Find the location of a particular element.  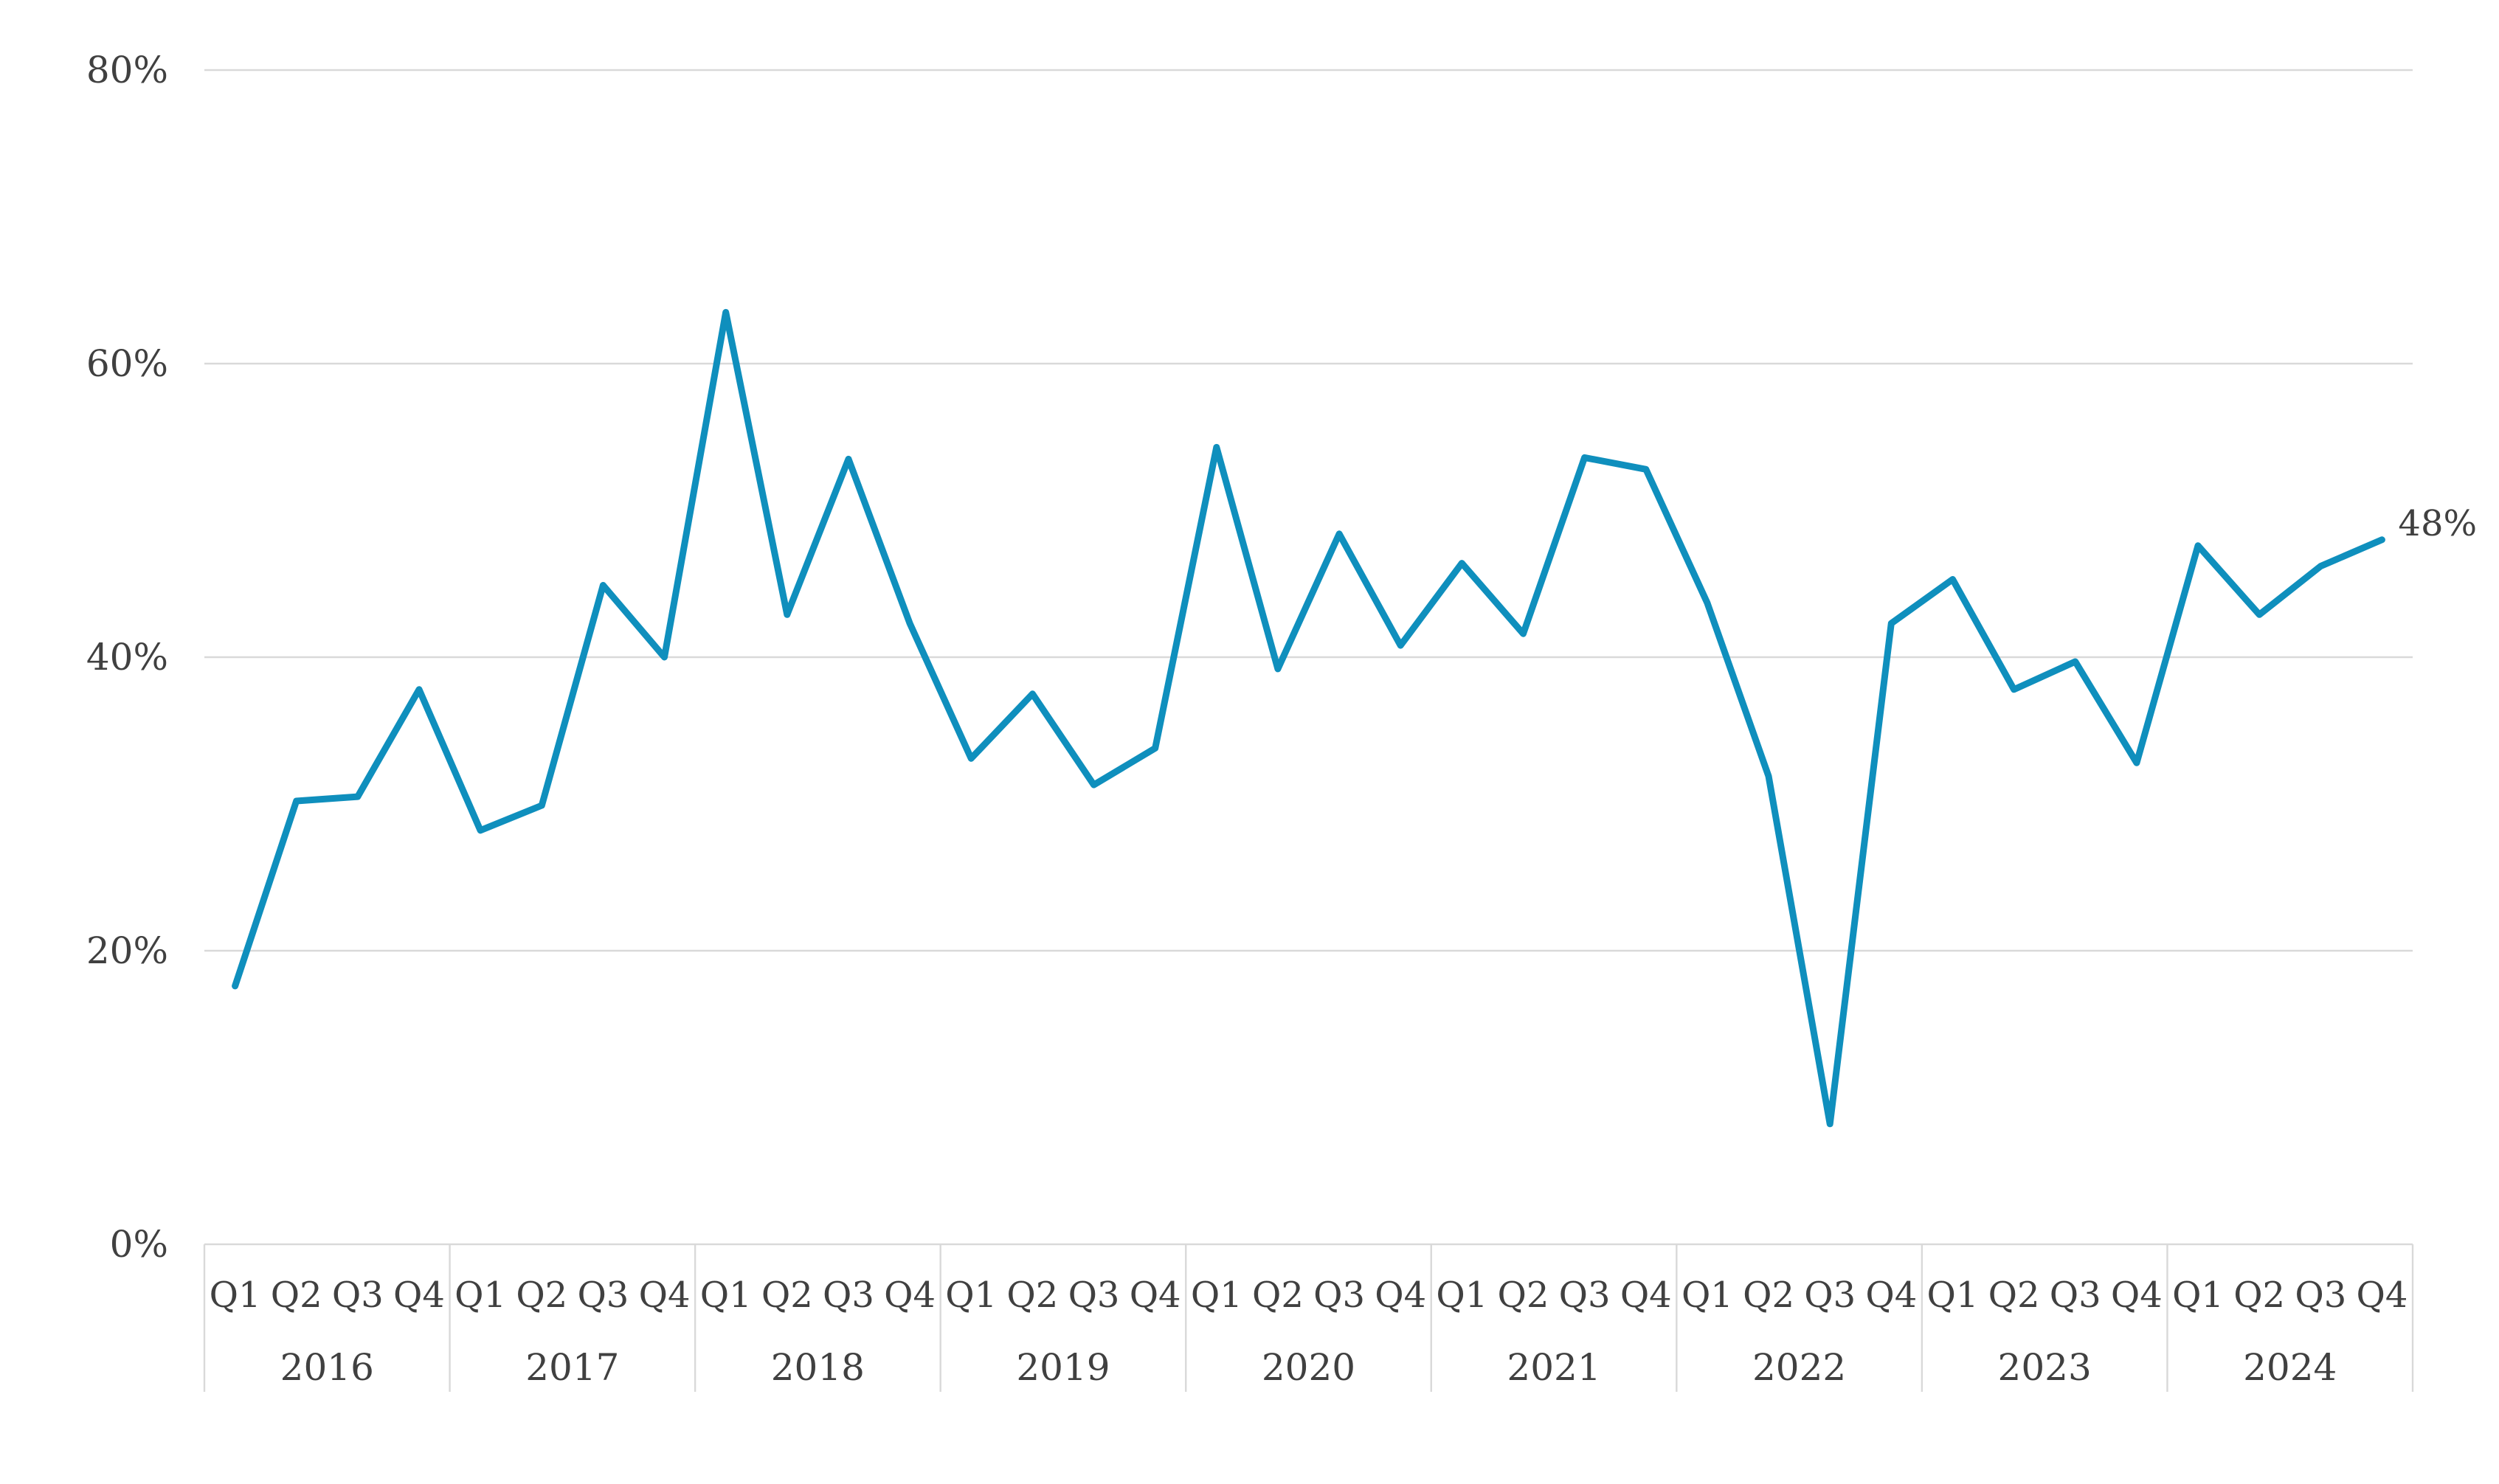

y-tick-label: 40% is located at coordinates (127, 657).